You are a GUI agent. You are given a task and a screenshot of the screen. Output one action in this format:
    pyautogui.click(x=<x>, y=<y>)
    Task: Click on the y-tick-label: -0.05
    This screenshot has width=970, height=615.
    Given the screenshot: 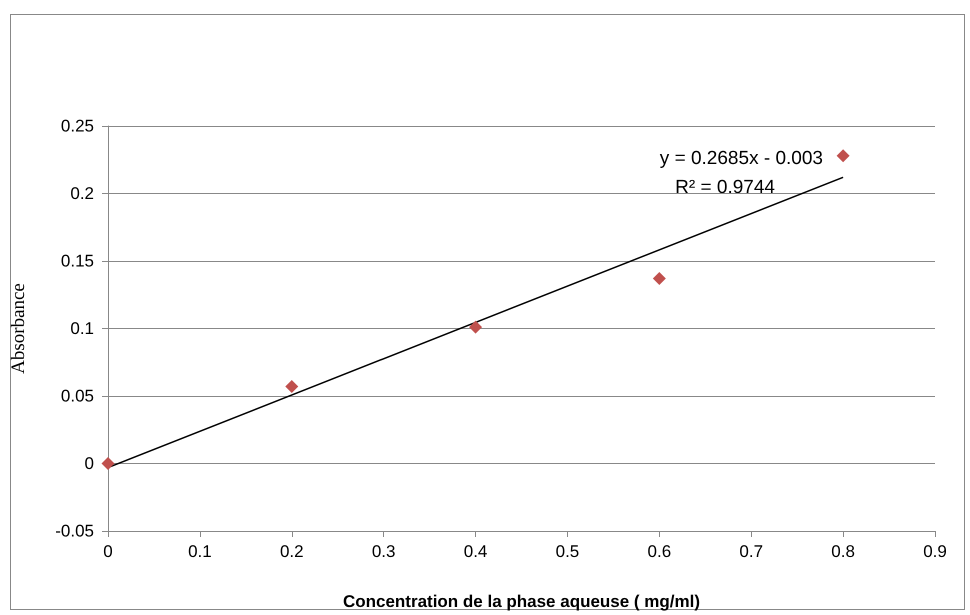 What is the action you would take?
    pyautogui.click(x=74, y=531)
    